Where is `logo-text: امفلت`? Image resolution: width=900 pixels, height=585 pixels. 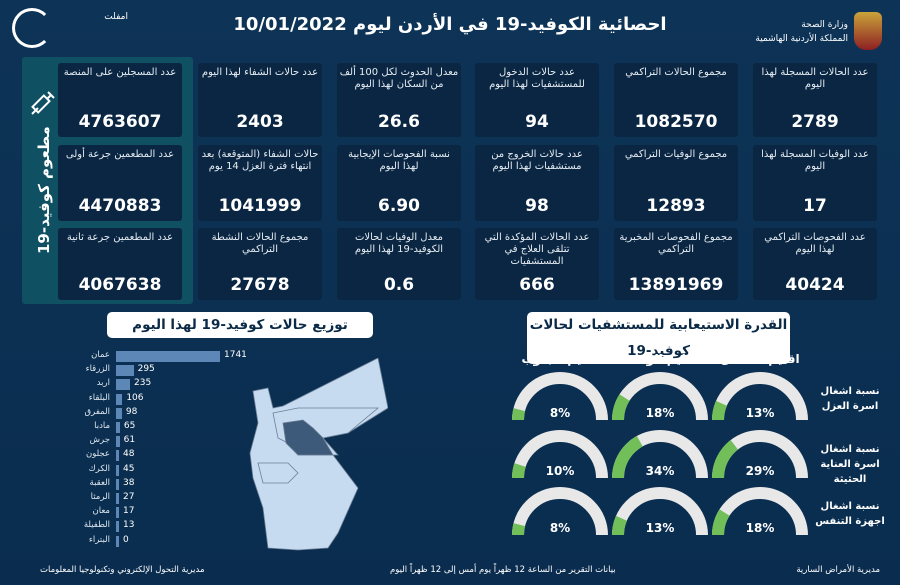
logo-text: امفلت is located at coordinates (116, 17).